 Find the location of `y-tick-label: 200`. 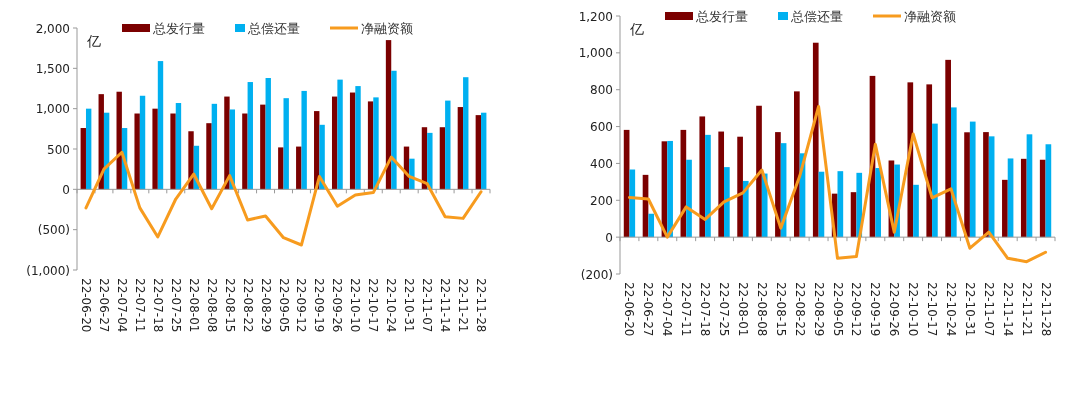

y-tick-label: 200 is located at coordinates (601, 200).